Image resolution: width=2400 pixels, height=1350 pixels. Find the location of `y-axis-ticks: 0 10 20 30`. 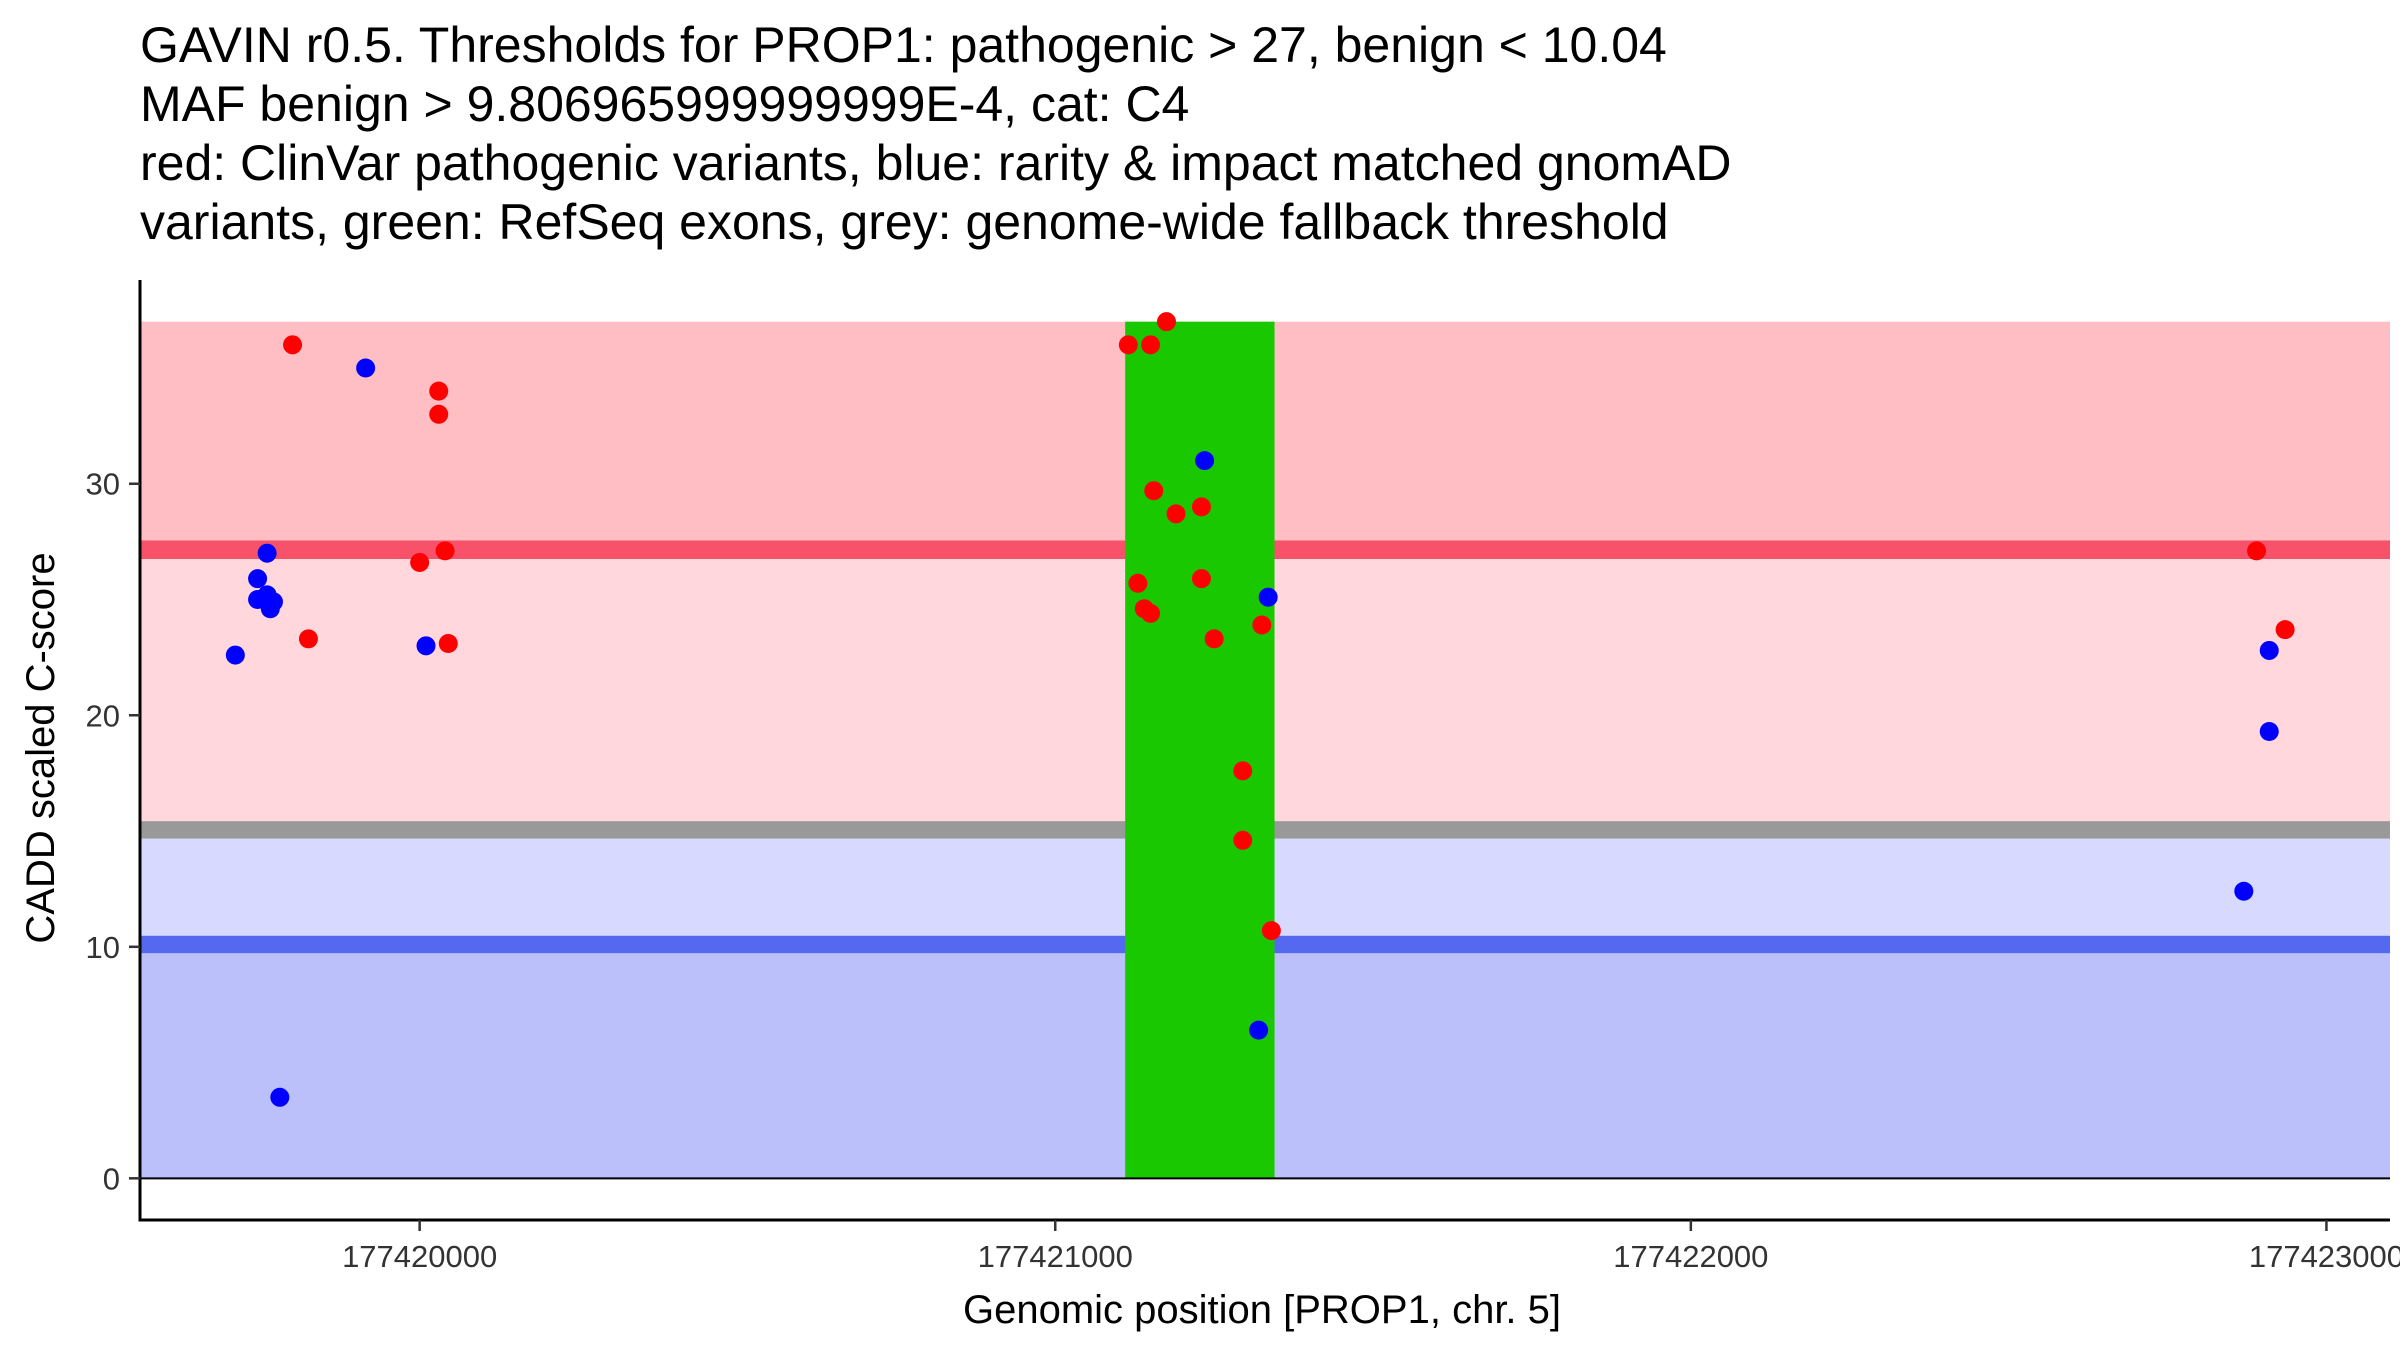

y-axis-ticks: 0 10 20 30 is located at coordinates (113, 831).